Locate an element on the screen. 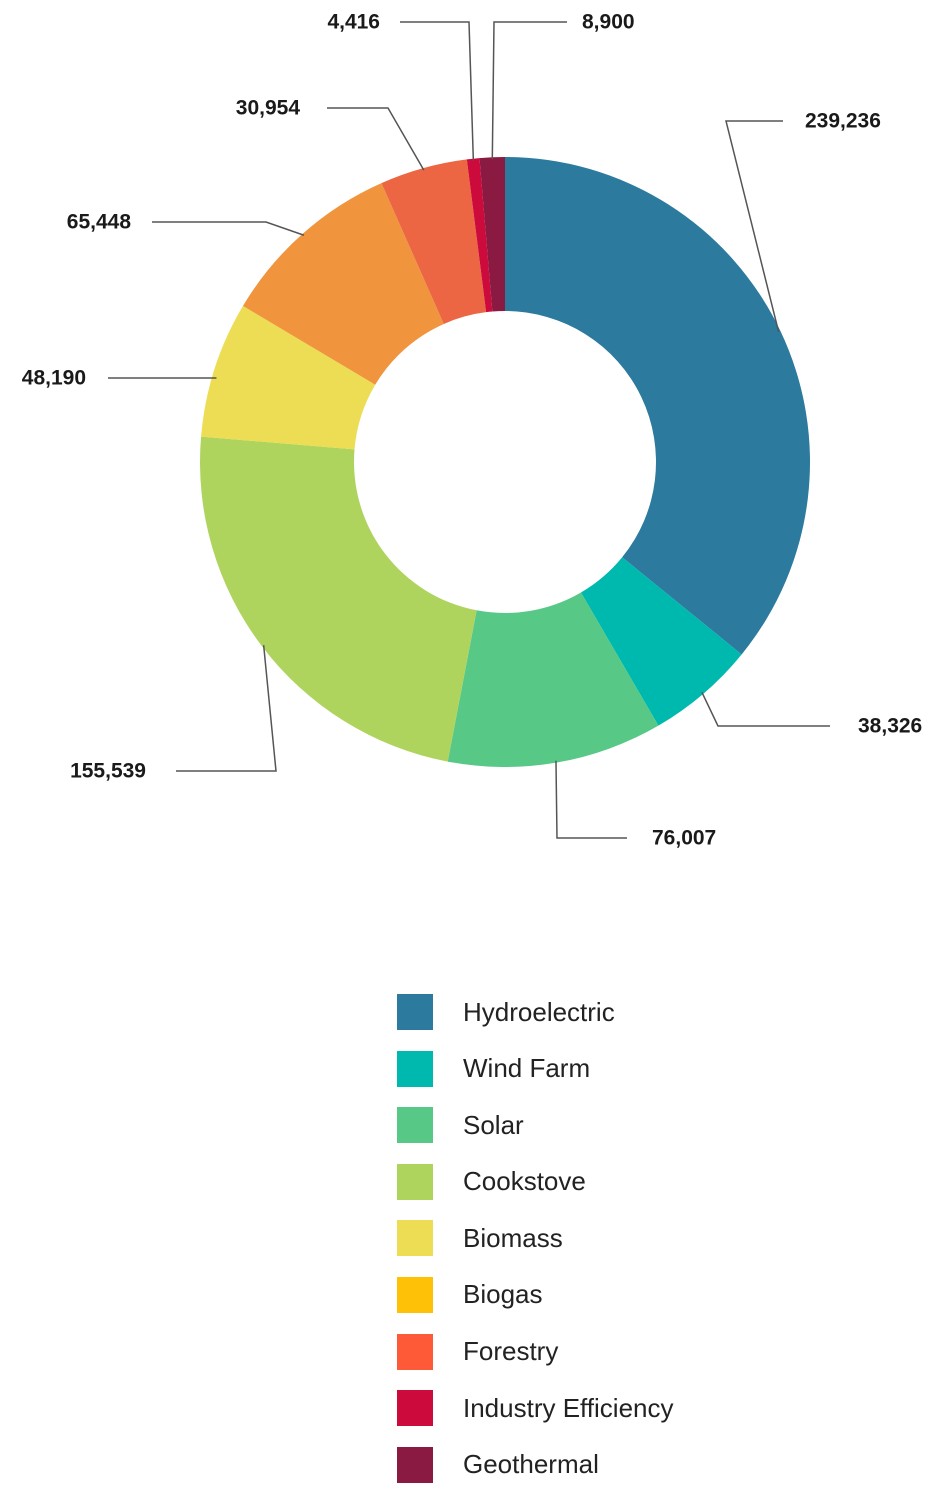 This screenshot has width=937, height=1503. leader-line-cookstove is located at coordinates (226, 708).